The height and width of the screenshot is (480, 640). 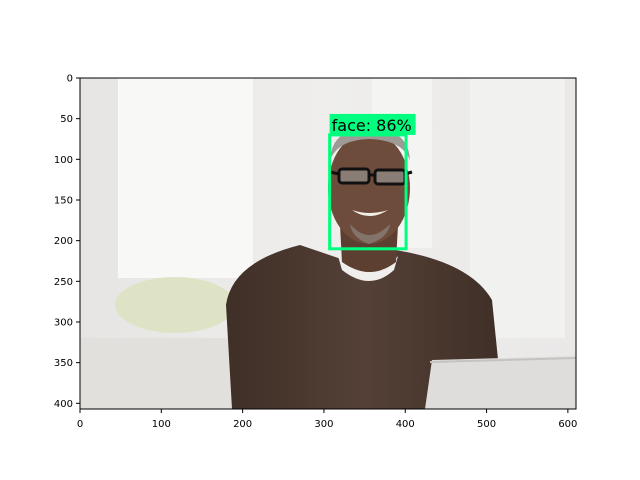 What do you see at coordinates (323, 424) in the screenshot?
I see `x-tick-label: 300` at bounding box center [323, 424].